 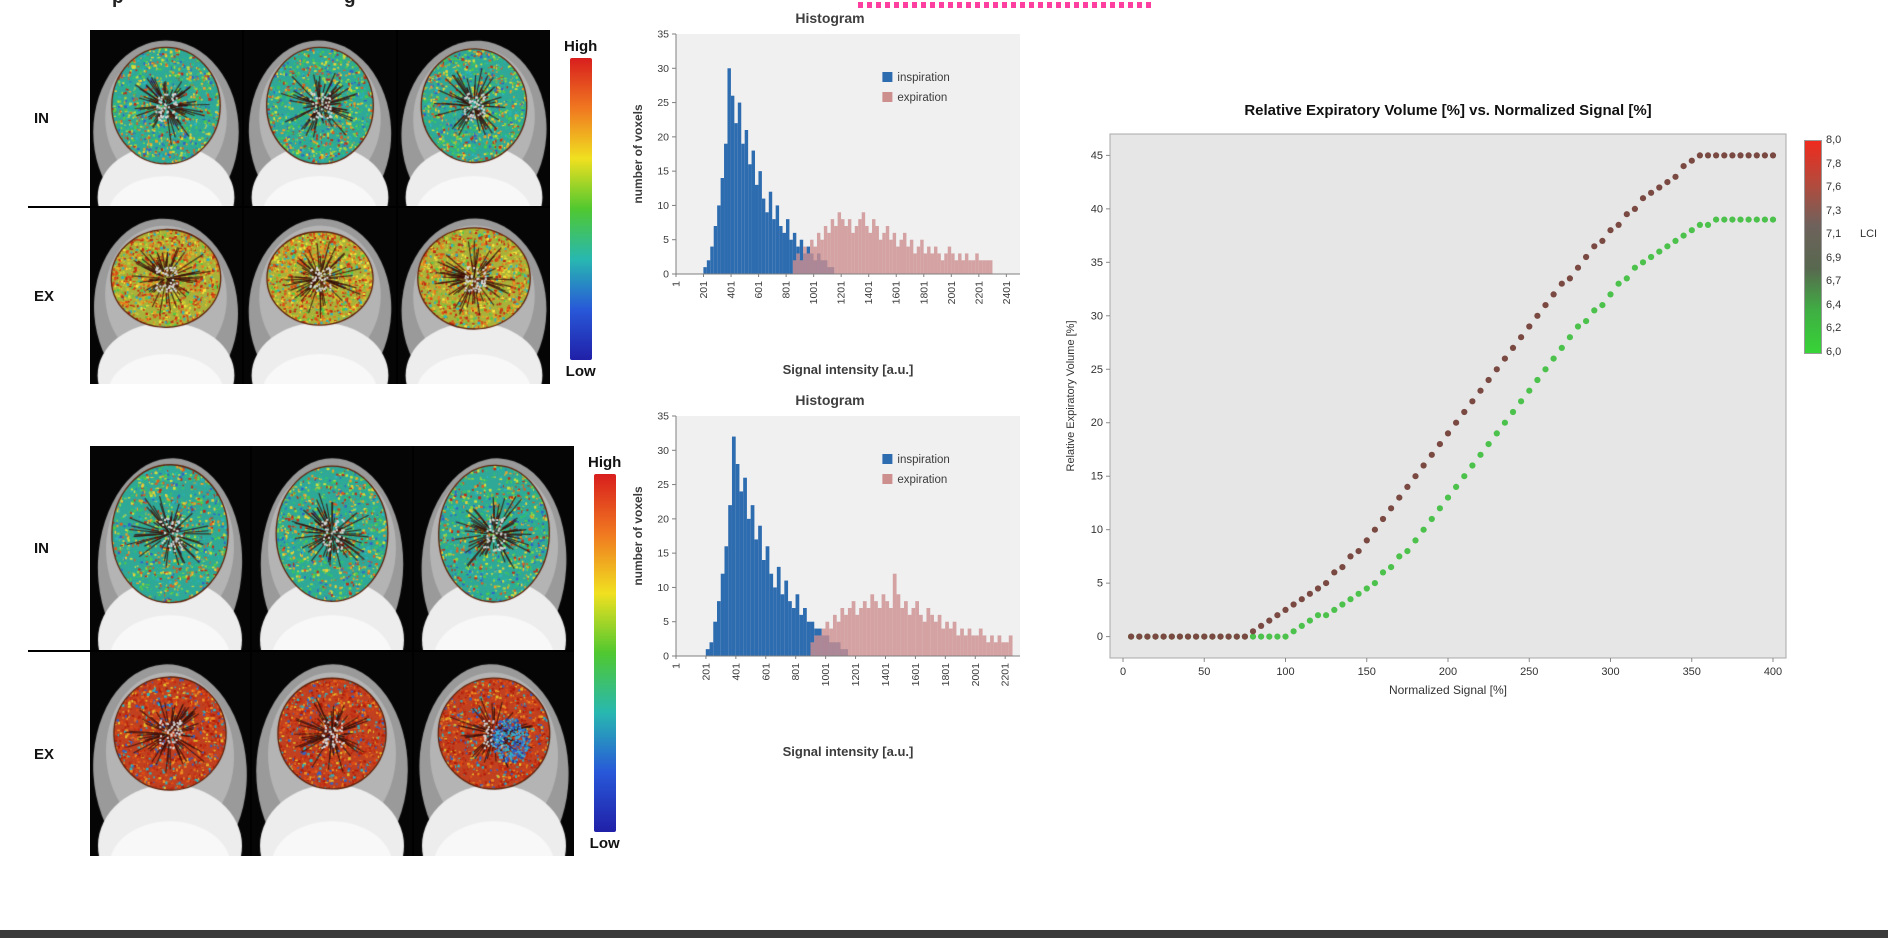 I want to click on lci-tick-label: 6,7, so click(x=1834, y=281).